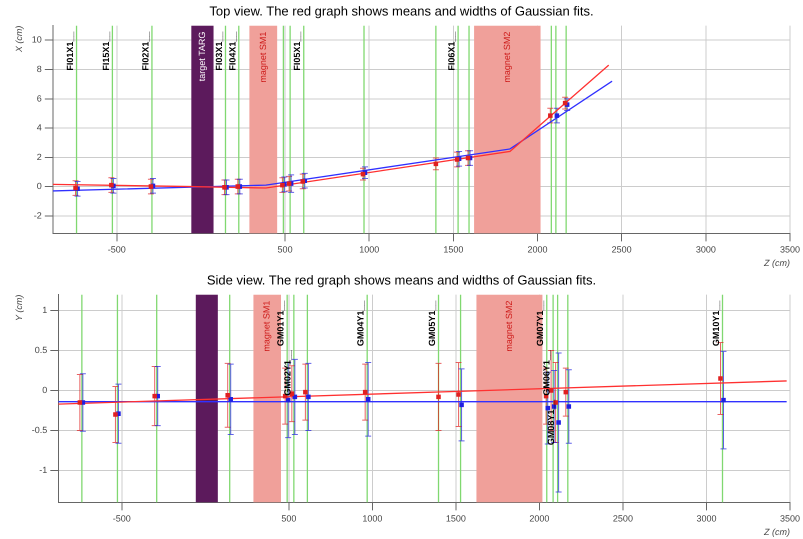 Image resolution: width=803 pixels, height=539 pixels. I want to click on ref-line-label: GM01Y1__, so click(281, 323).